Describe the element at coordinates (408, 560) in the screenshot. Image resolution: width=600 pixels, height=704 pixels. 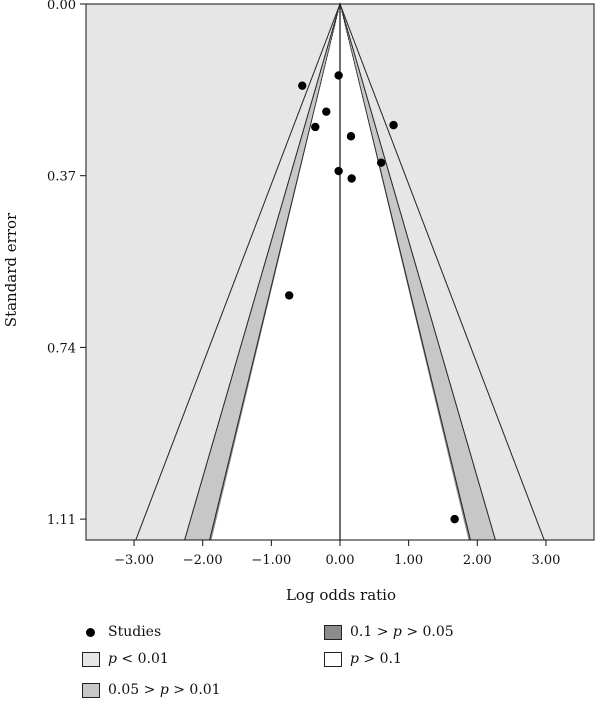
I see `x-tick-label: 1.00` at that location.